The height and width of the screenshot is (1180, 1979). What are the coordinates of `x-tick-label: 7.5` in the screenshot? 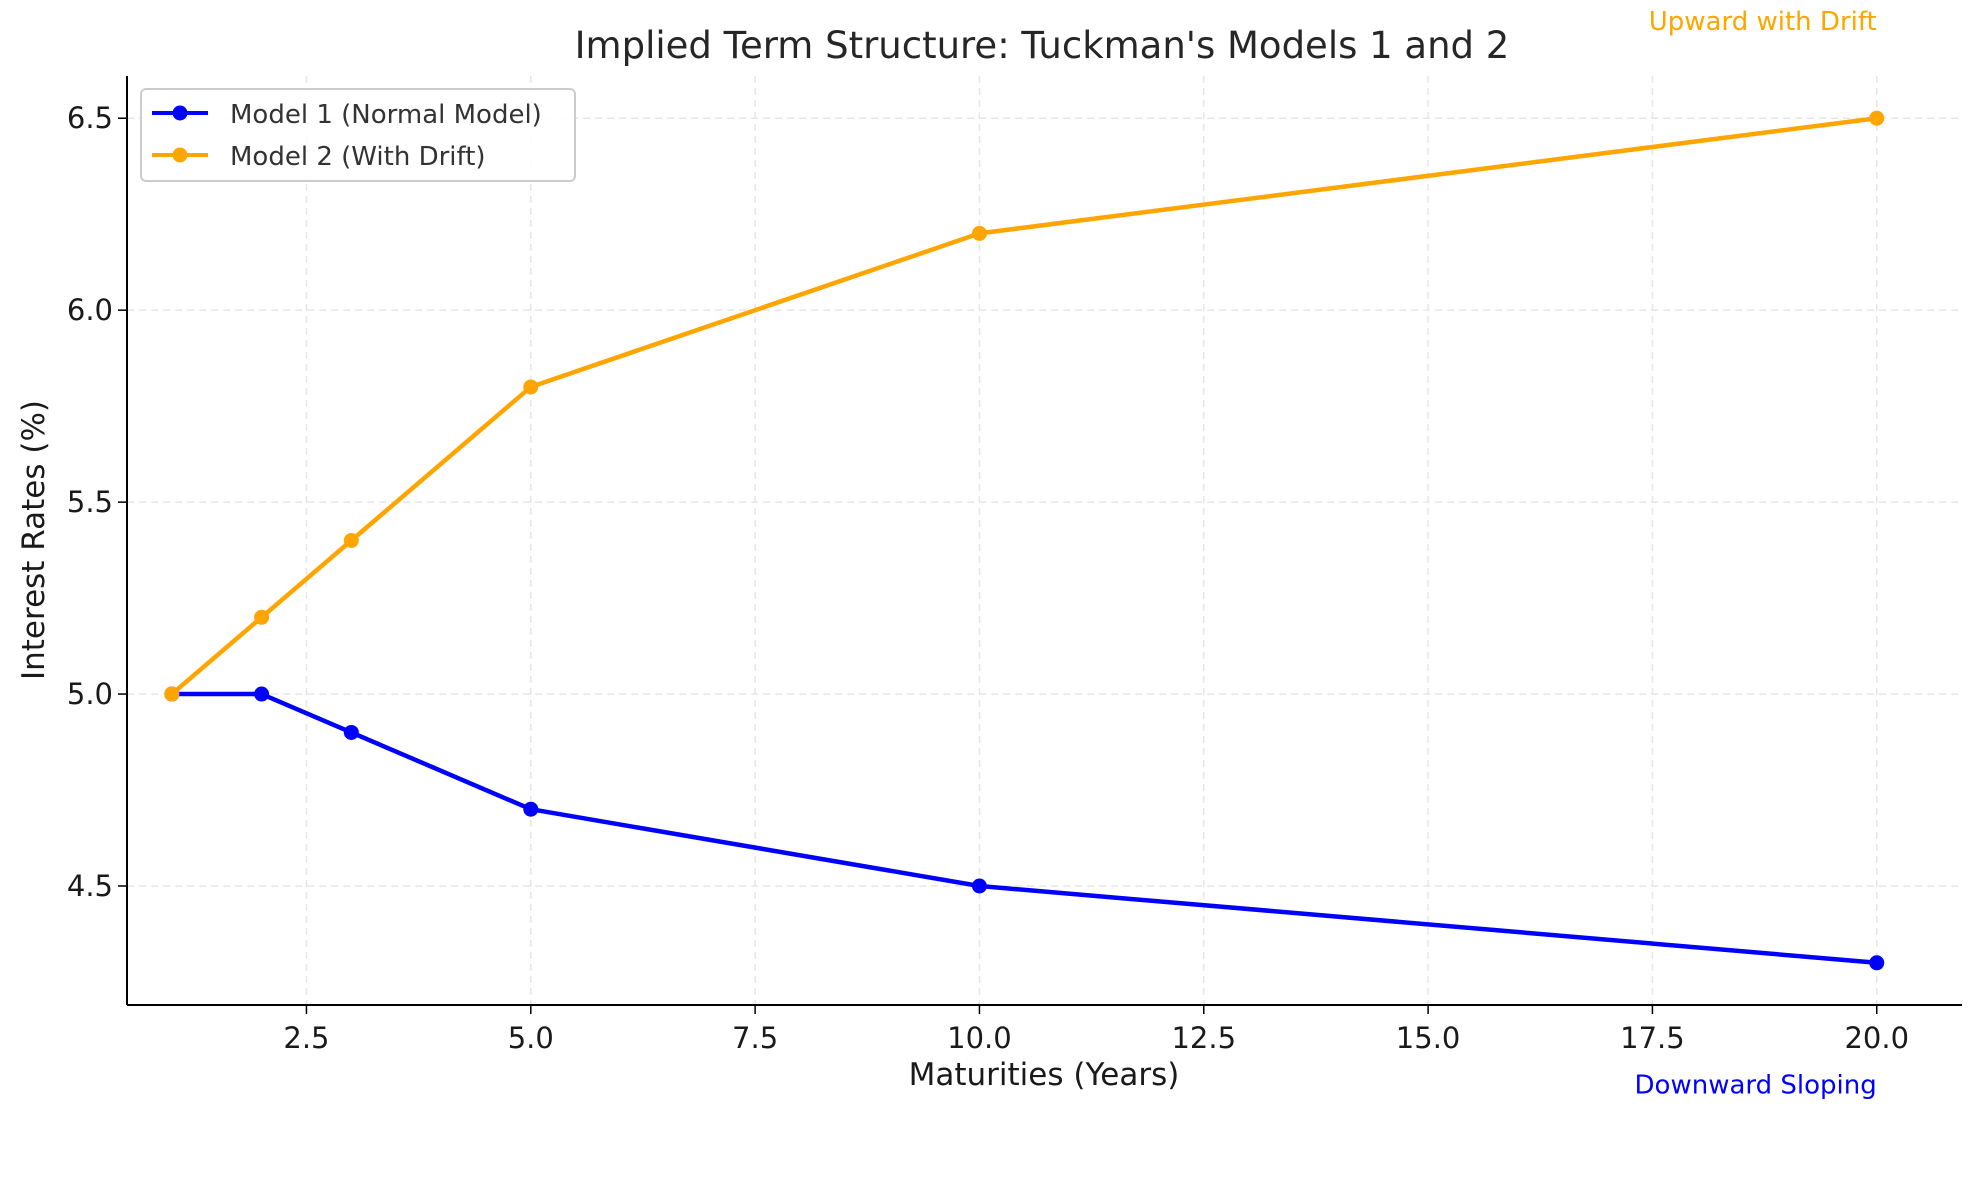 It's located at (755, 1038).